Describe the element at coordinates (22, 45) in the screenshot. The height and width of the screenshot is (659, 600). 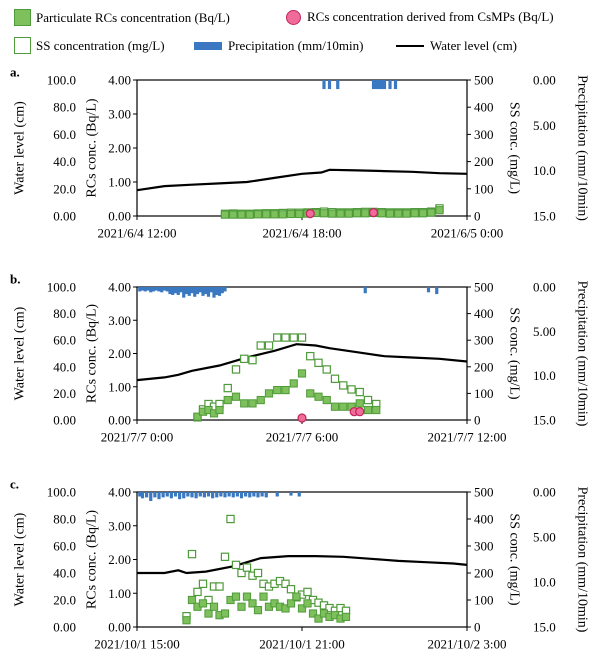
I see `legend-ss-swatch` at that location.